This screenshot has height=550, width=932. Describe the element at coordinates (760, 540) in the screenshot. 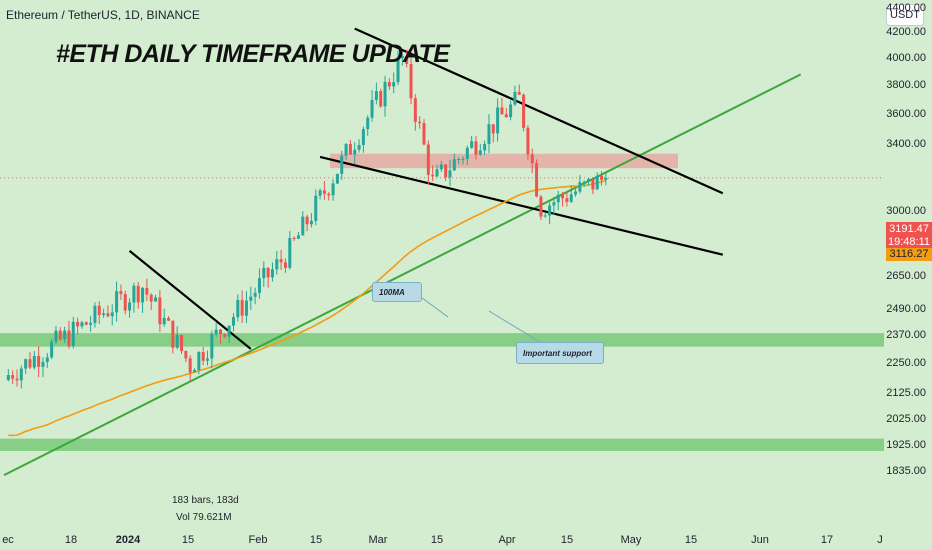

I see `time-tick-label: Jun` at that location.